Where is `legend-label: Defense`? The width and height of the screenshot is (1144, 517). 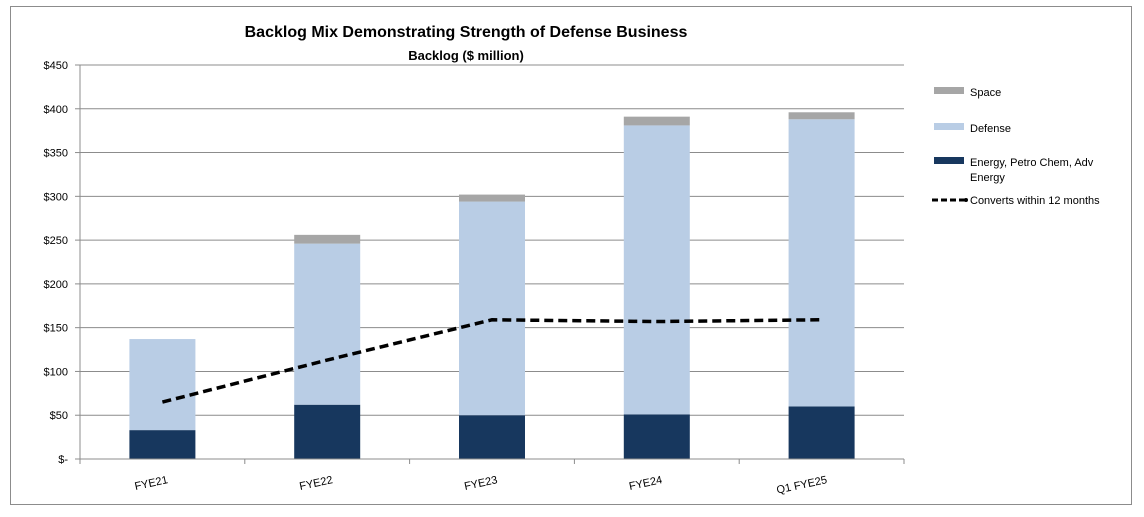
legend-label: Defense is located at coordinates (990, 129).